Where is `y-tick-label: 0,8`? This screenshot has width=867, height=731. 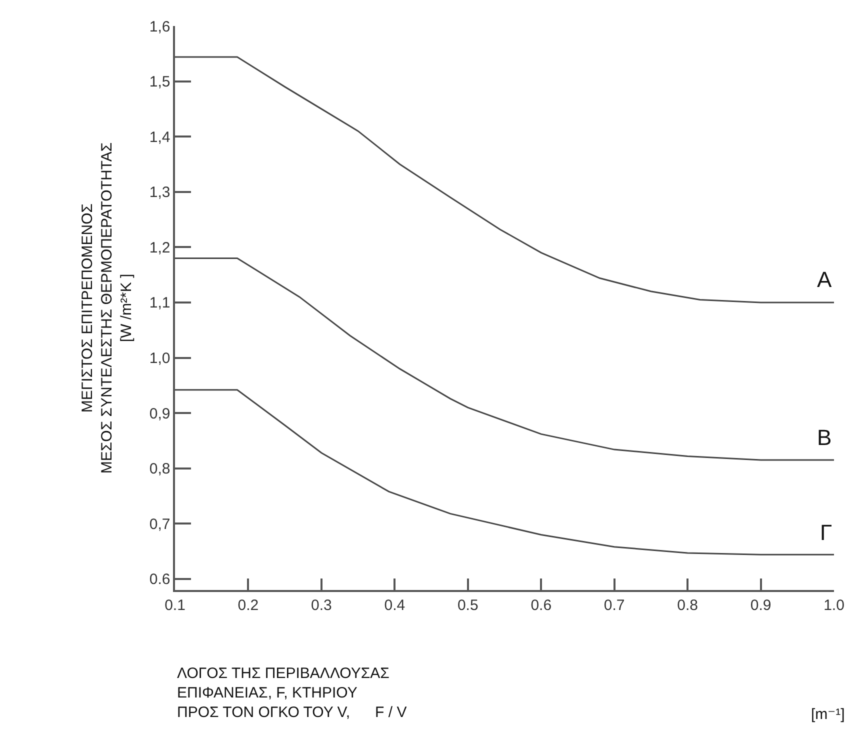
y-tick-label: 0,8 is located at coordinates (159, 469).